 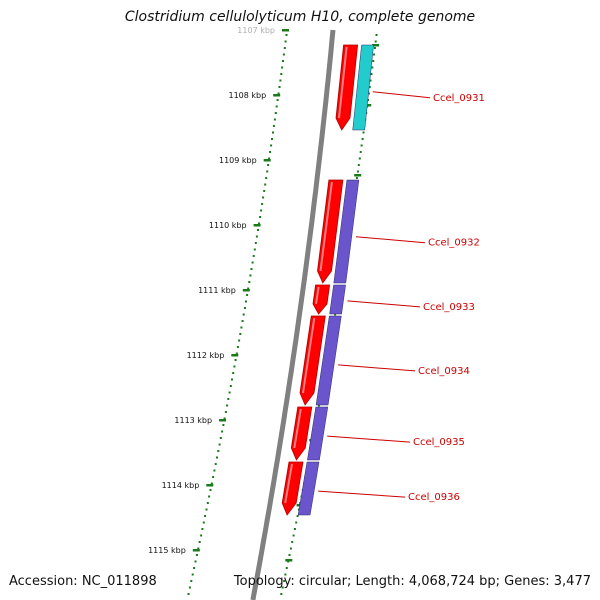 What do you see at coordinates (238, 160) in the screenshot?
I see `scale-label: 1109 kbp` at bounding box center [238, 160].